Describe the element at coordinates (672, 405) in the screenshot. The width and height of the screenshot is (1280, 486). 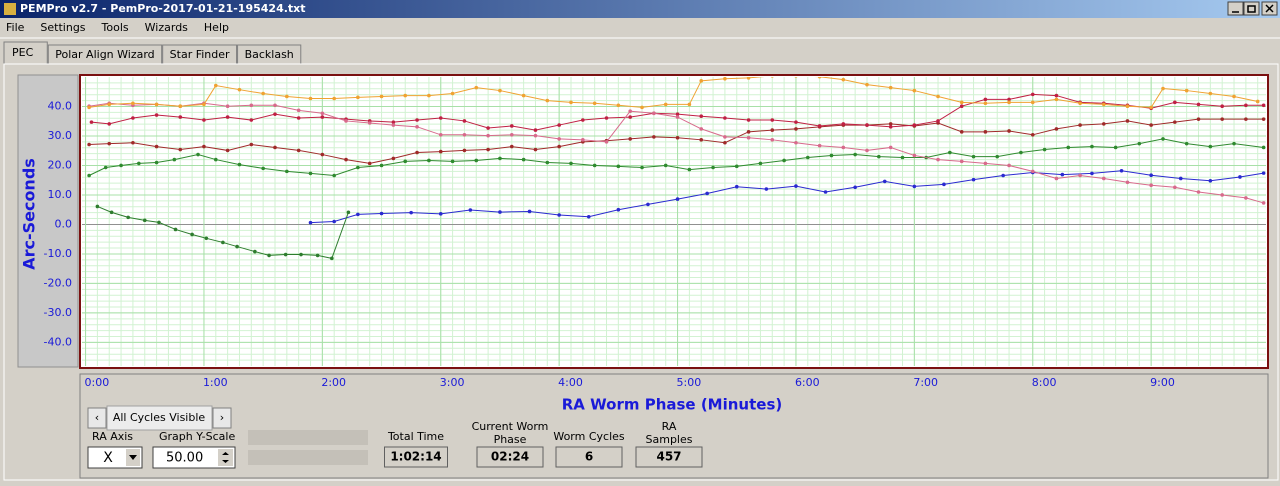
I see `x-axis-title: RA Worm Phase (Minutes)` at that location.